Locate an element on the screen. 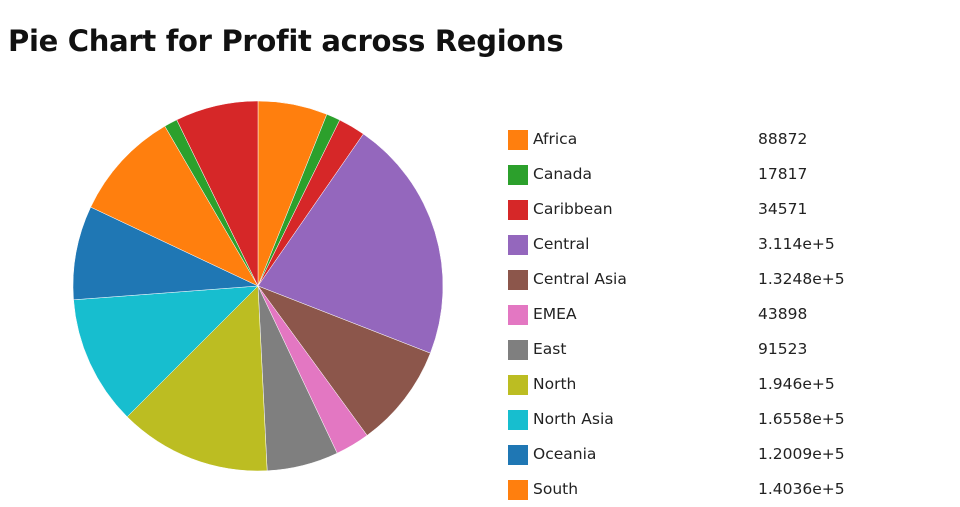 The height and width of the screenshot is (507, 960). legend-value: 1.4036e+5 is located at coordinates (801, 489).